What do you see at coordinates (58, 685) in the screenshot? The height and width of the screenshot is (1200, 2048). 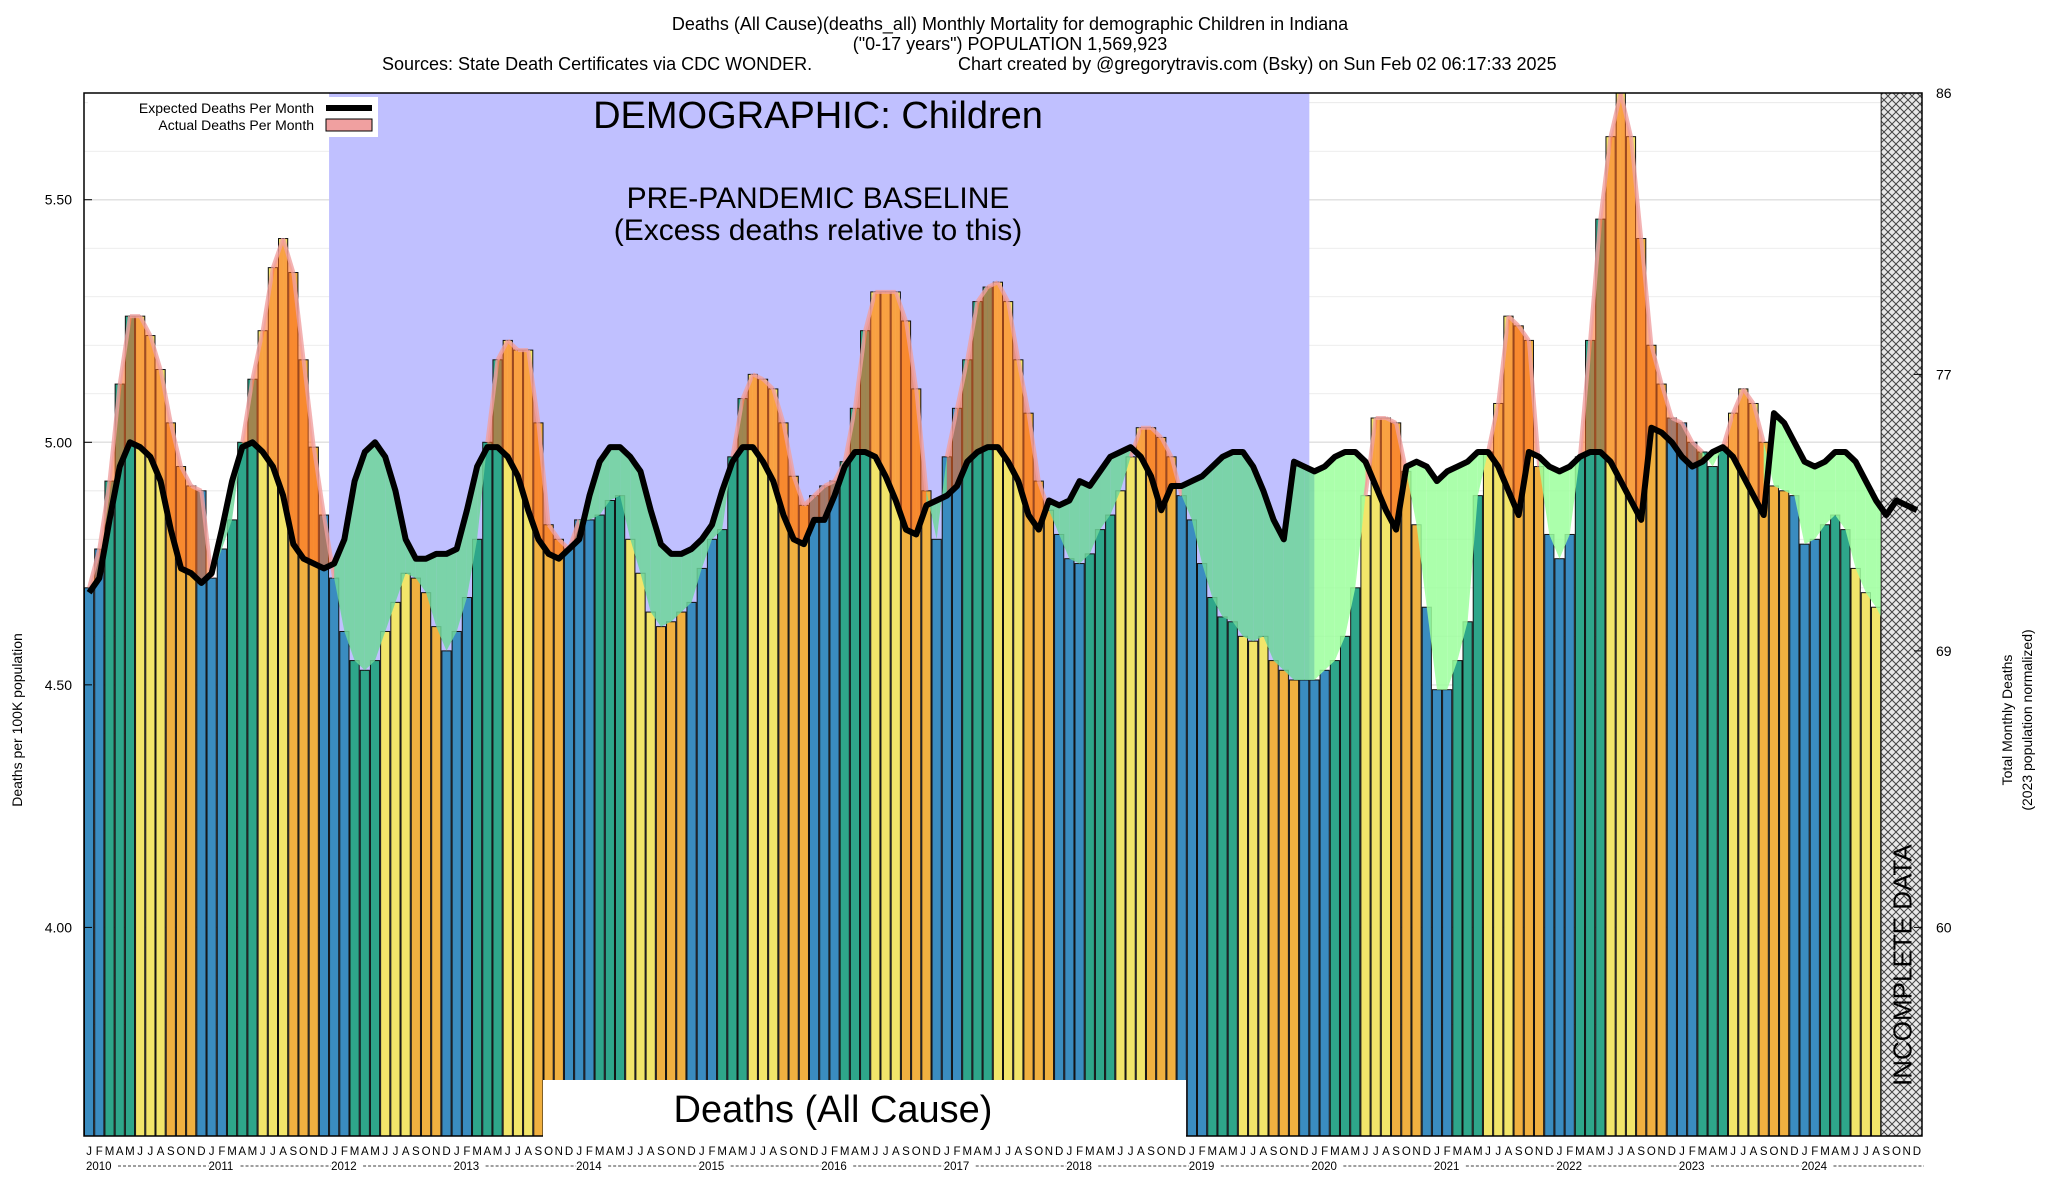 I see `left-tick-label: 4.50` at bounding box center [58, 685].